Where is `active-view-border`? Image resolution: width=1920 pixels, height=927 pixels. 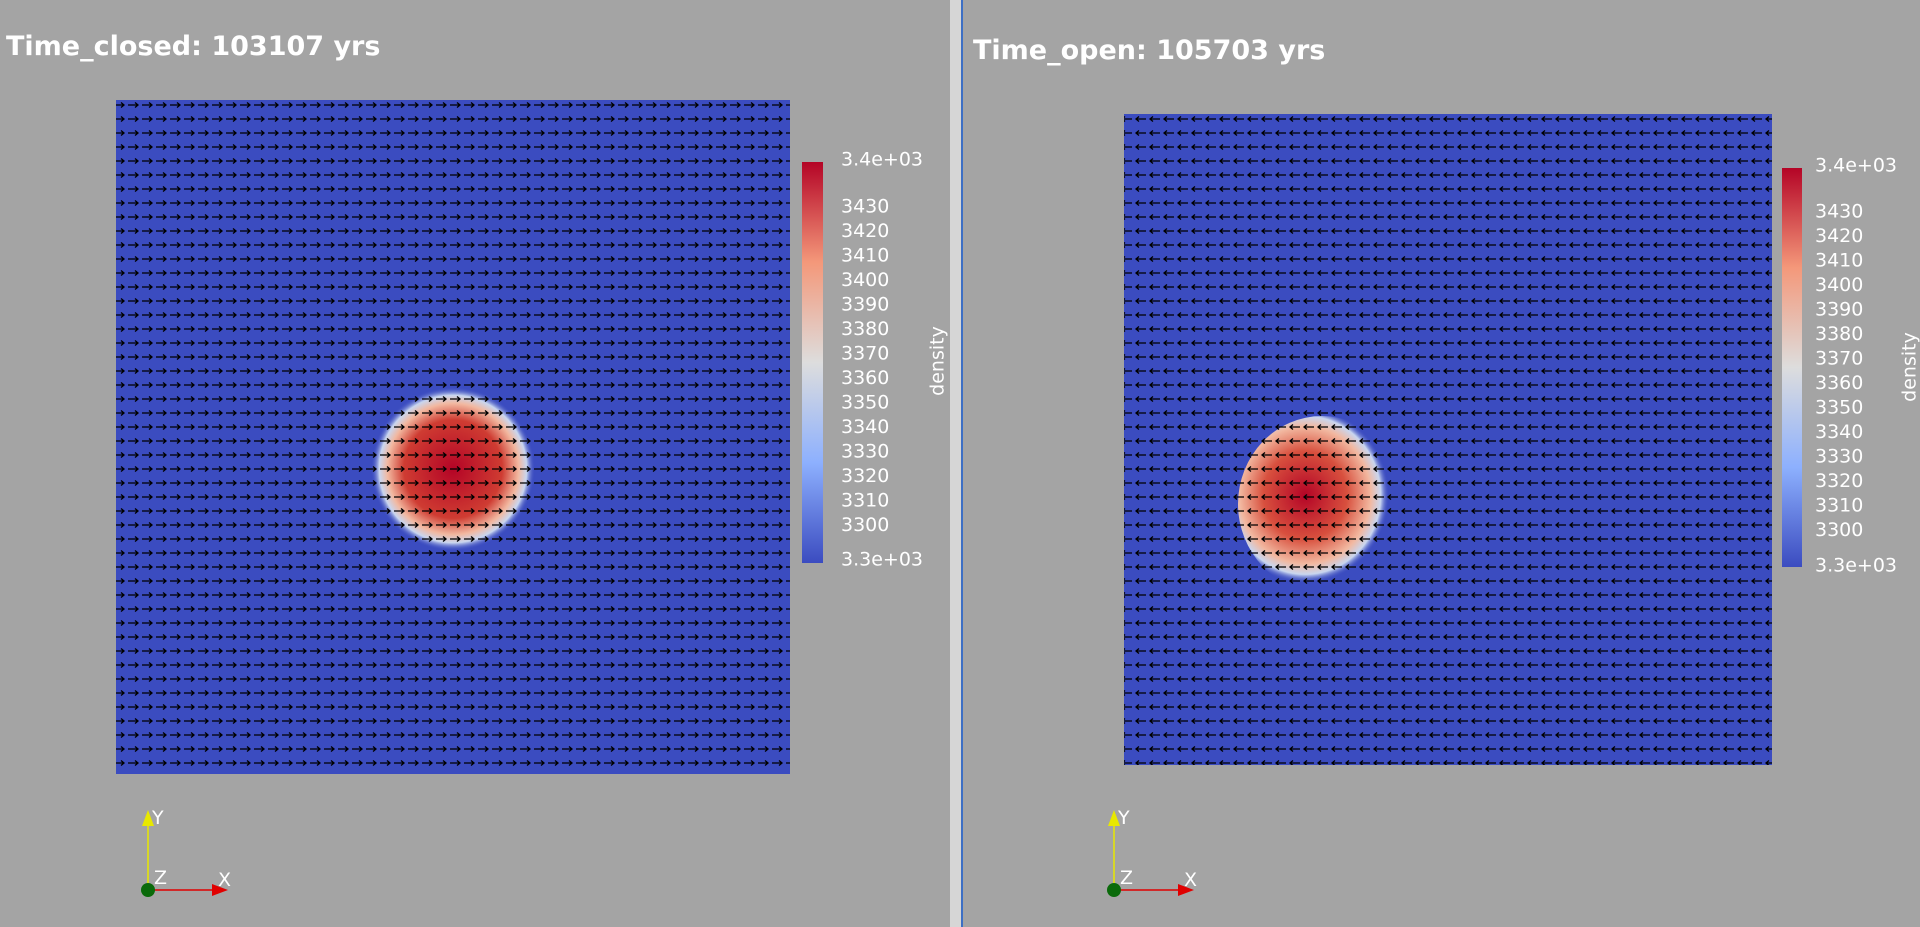 active-view-border is located at coordinates (962, 463).